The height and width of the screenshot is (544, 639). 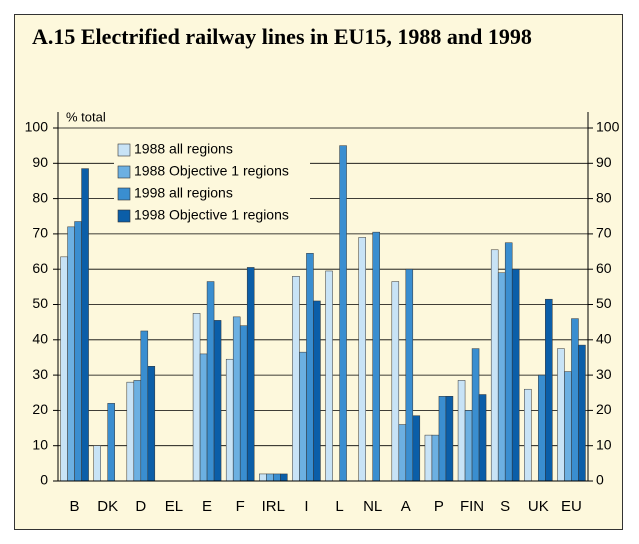 What do you see at coordinates (604, 303) in the screenshot?
I see `y2-tick-label: 50` at bounding box center [604, 303].